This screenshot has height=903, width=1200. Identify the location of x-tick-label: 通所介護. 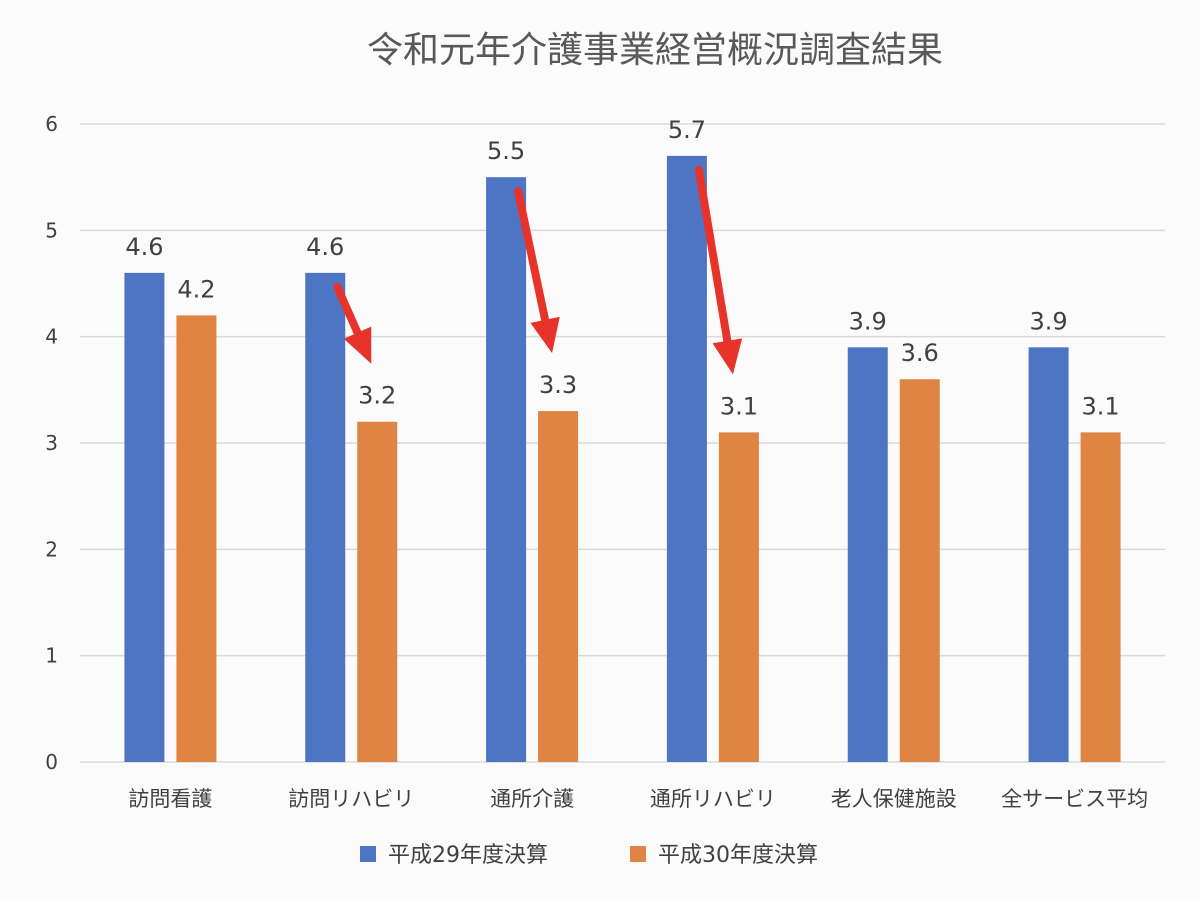
(532, 799).